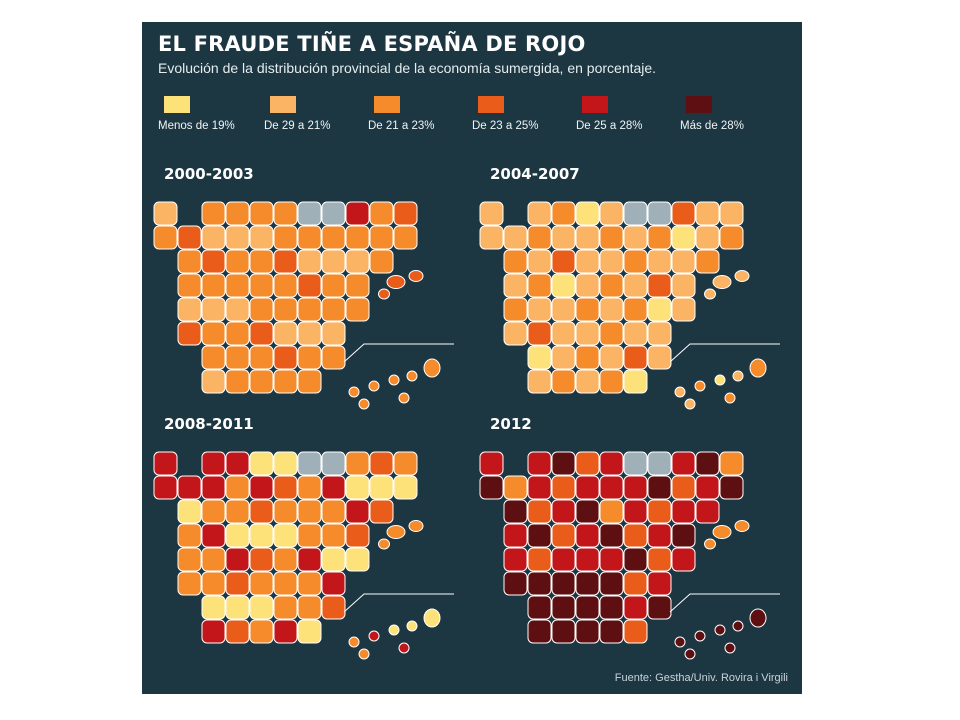 This screenshot has height=720, width=960. I want to click on legend-item-menos-19: Menos de 19%, so click(208, 116).